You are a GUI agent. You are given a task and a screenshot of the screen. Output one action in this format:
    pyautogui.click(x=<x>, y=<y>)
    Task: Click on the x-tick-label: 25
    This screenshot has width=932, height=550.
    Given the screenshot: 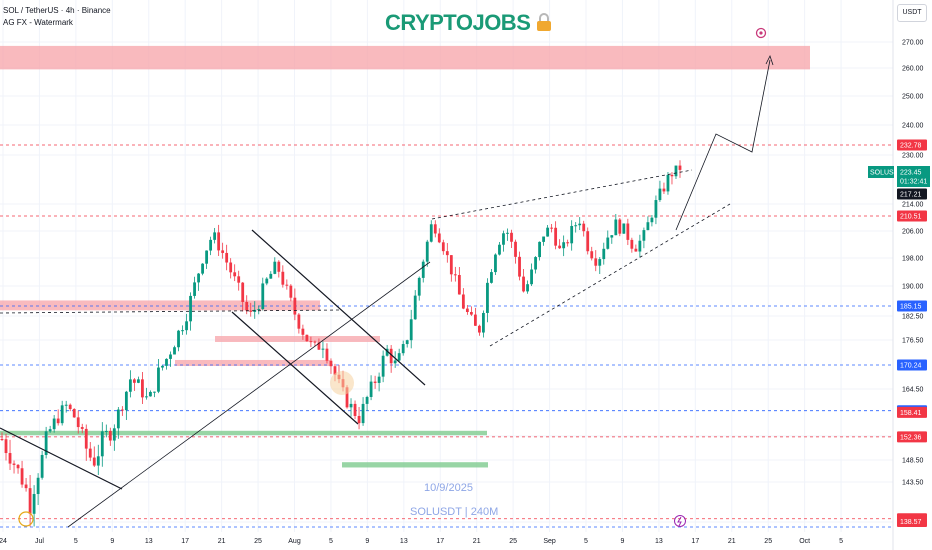 What is the action you would take?
    pyautogui.click(x=768, y=541)
    